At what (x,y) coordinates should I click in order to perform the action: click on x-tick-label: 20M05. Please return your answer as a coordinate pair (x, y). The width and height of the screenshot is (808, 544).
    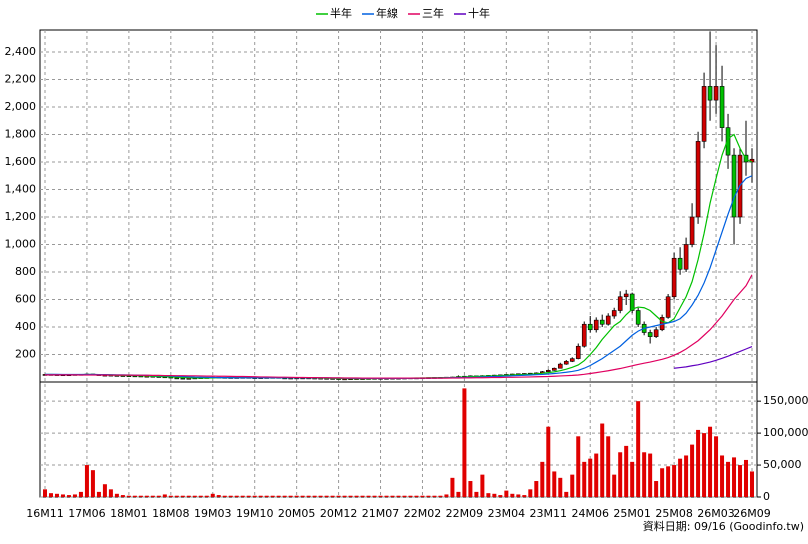
    Looking at the image, I should click on (297, 513).